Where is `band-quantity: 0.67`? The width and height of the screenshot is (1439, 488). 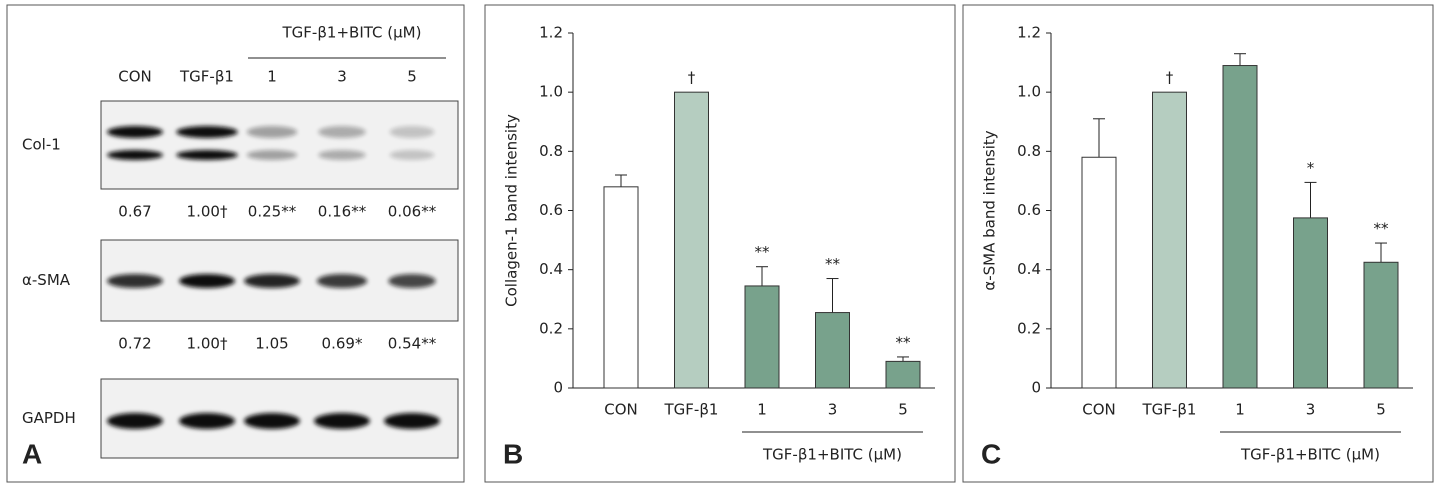
band-quantity: 0.67 is located at coordinates (134, 212).